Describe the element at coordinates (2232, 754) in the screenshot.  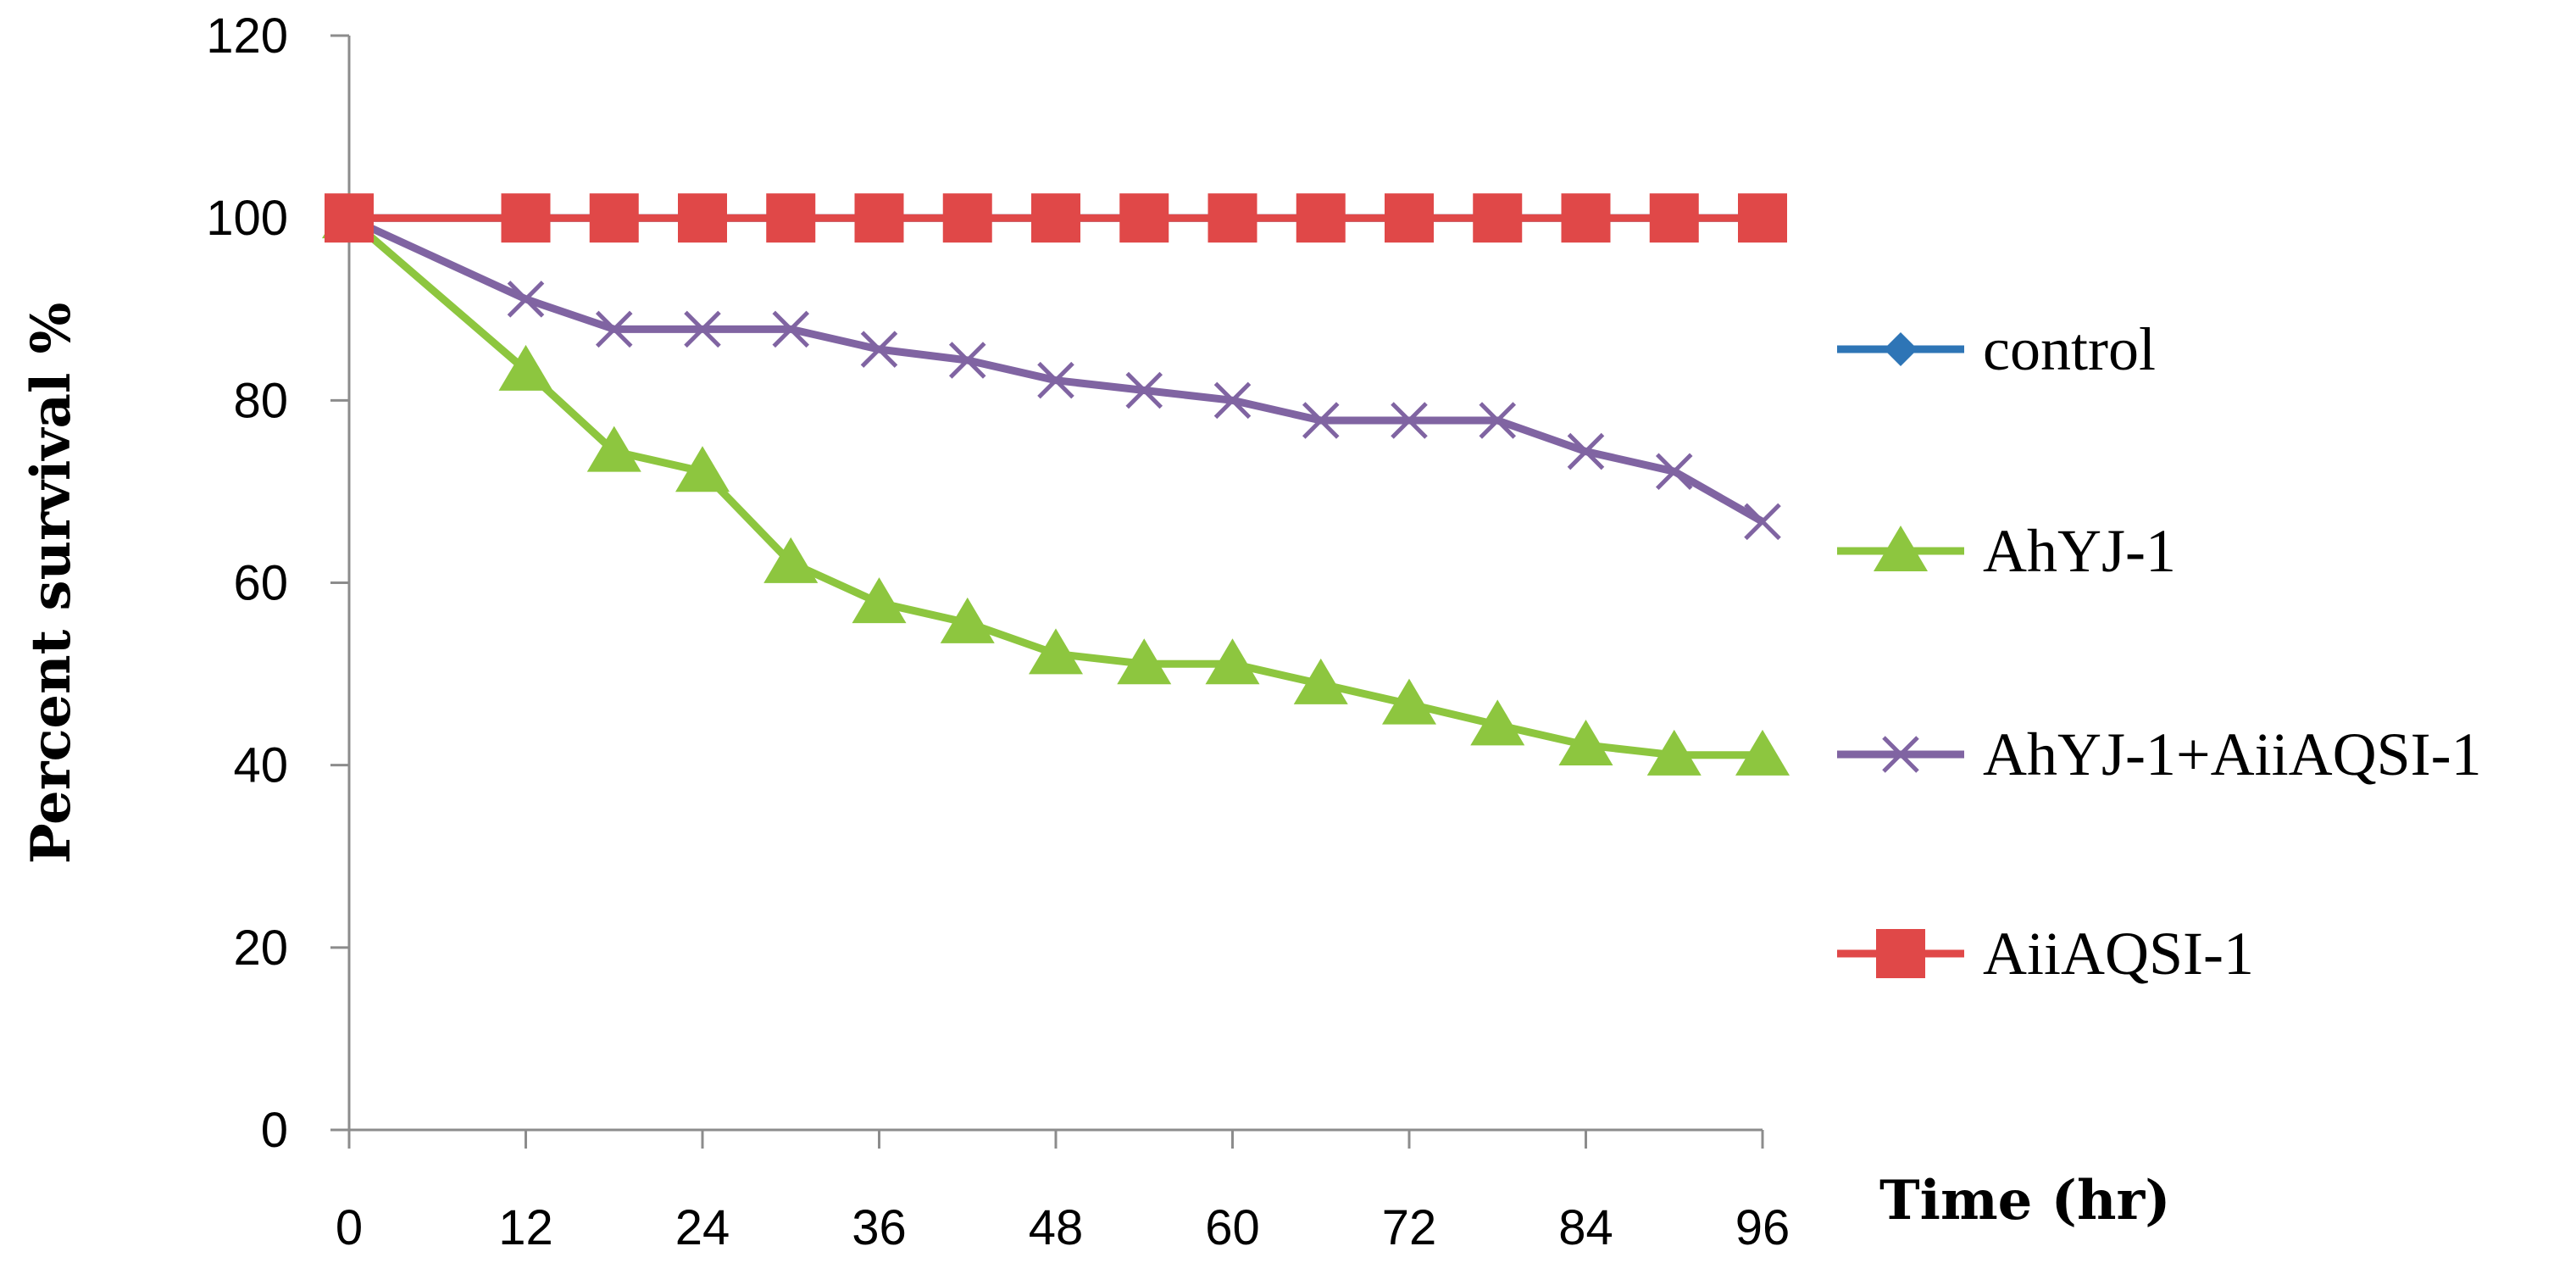
I see `legend-label: AhYJ-1+AiiAQSI-1` at that location.